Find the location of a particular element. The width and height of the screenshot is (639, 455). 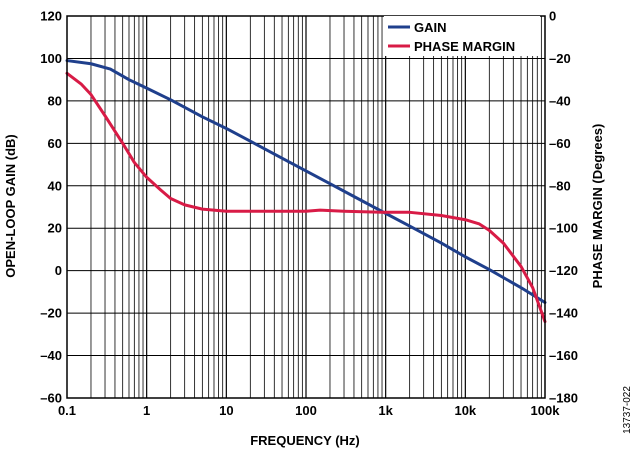

legend-label-phase-margin: PHASE MARGIN is located at coordinates (464, 46).